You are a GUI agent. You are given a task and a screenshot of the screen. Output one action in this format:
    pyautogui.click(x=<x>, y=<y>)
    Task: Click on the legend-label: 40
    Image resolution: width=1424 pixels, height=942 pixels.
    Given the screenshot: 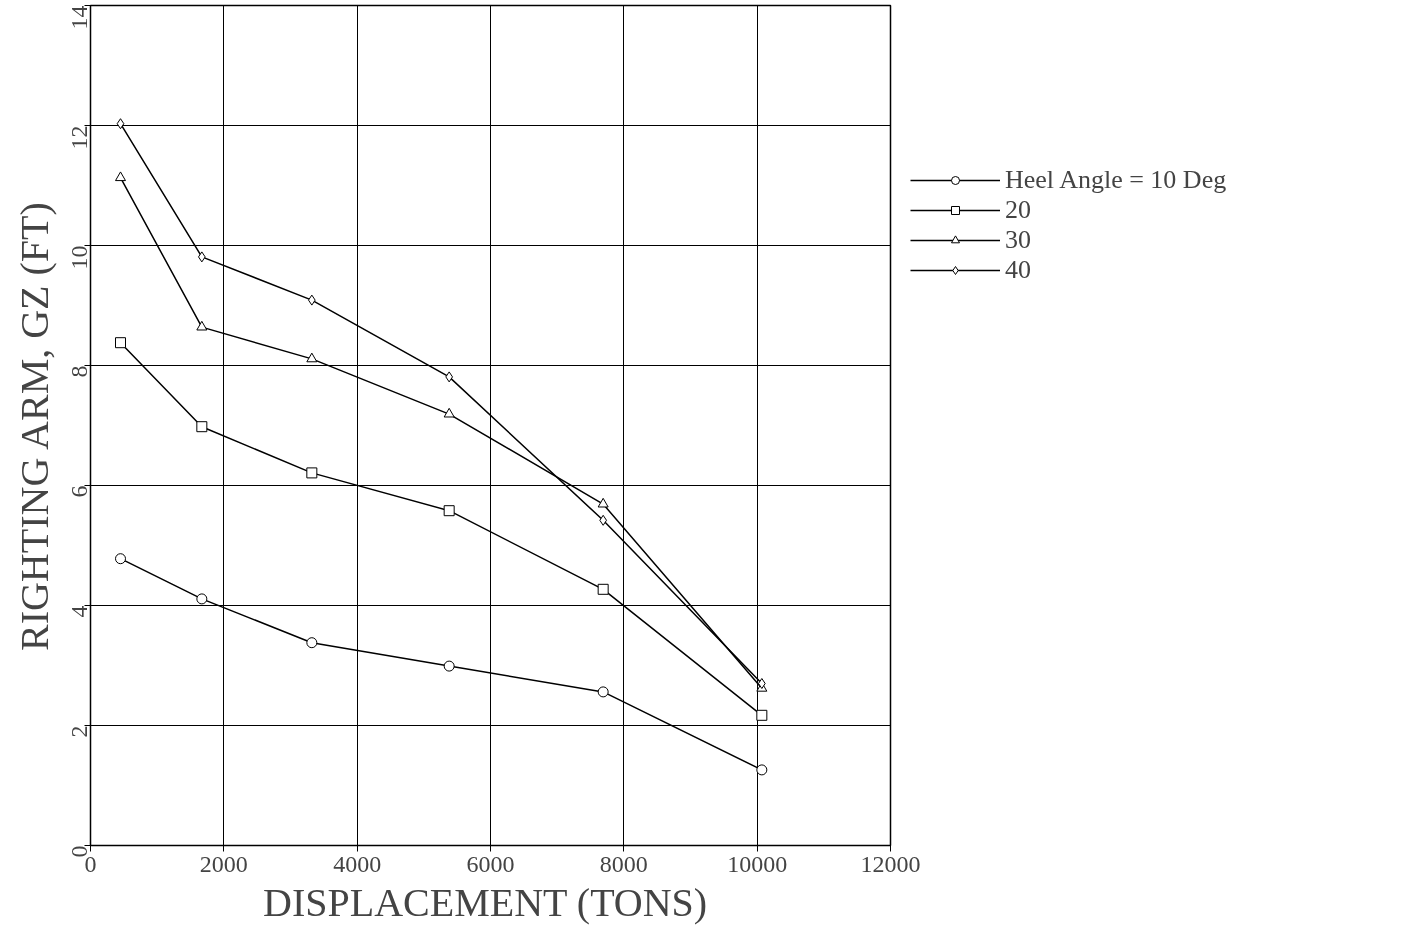 What is the action you would take?
    pyautogui.click(x=1018, y=270)
    